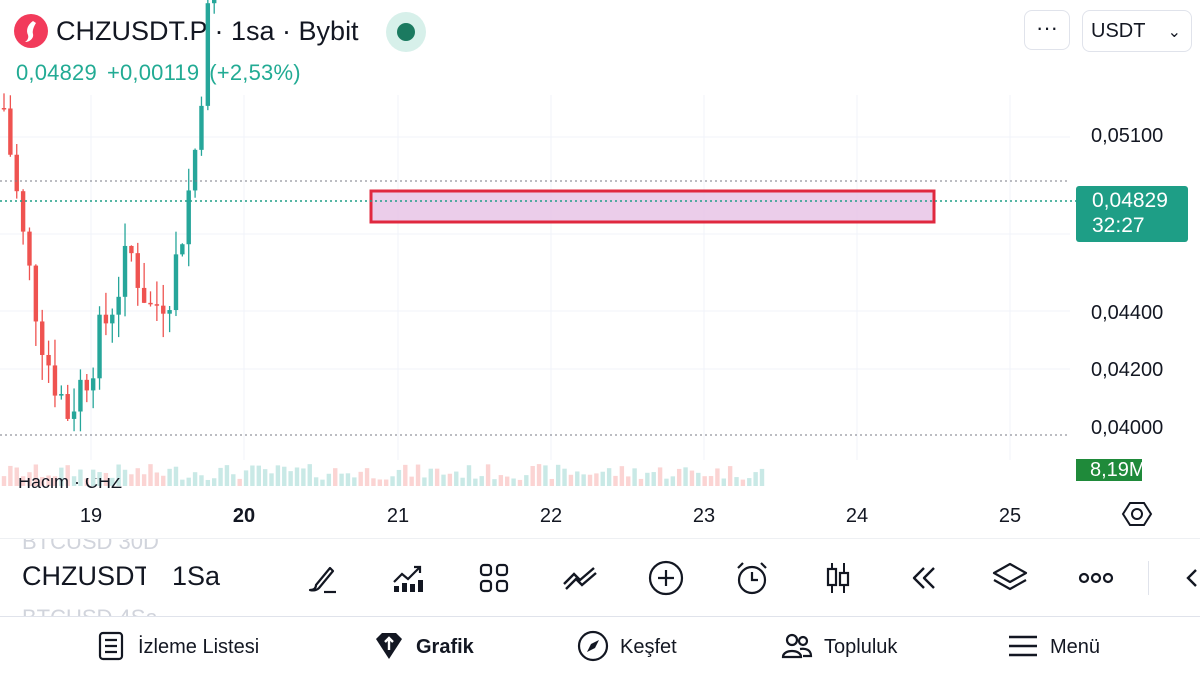 The width and height of the screenshot is (1200, 675). What do you see at coordinates (1137, 514) in the screenshot?
I see `chart-settings-icon` at bounding box center [1137, 514].